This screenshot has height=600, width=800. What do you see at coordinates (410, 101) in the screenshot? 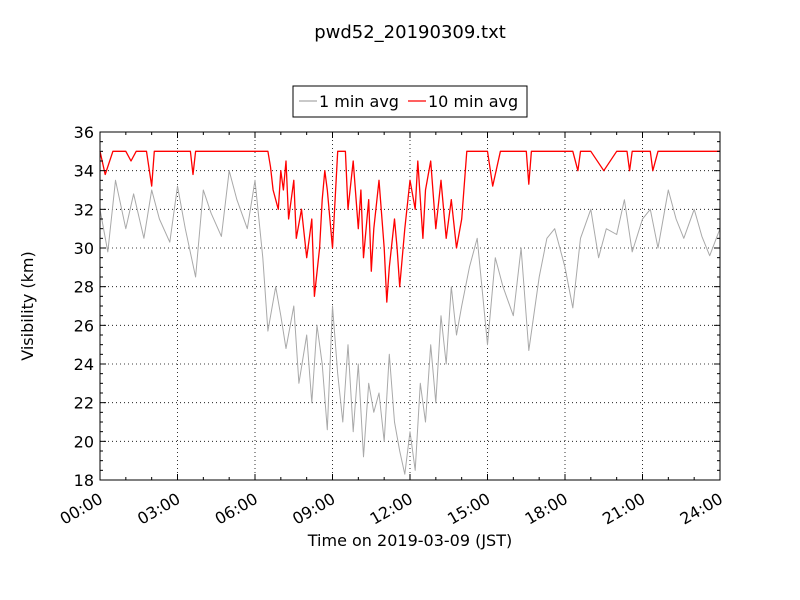
I see `legend: 1 min avg 10 min avg` at bounding box center [410, 101].